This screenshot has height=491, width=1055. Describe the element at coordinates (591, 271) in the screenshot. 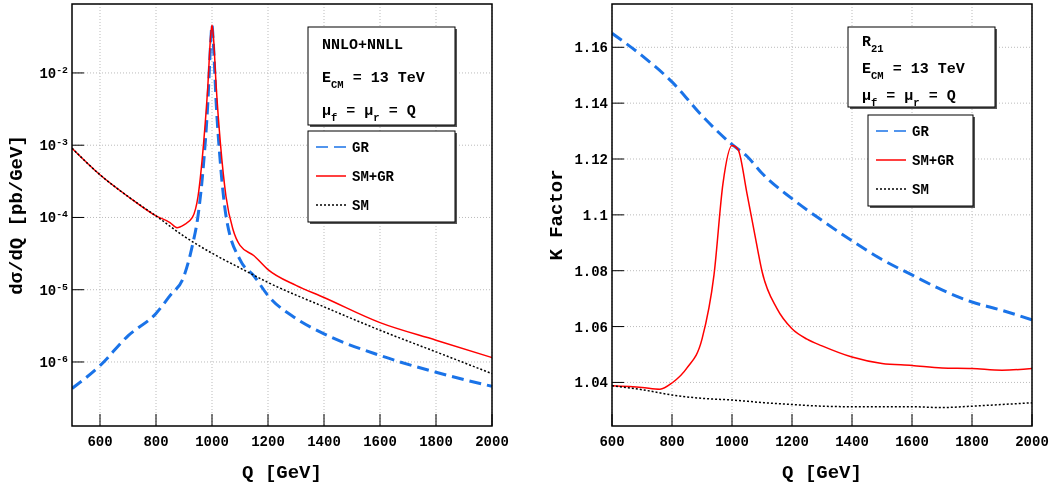

I see `y-tick-label: 1.08` at that location.